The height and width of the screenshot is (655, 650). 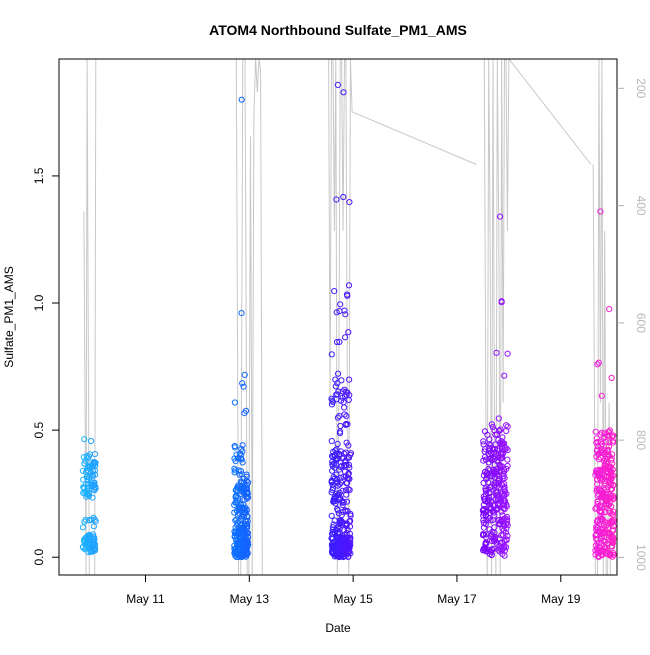 I want to click on y-tick-label: 0.5, so click(x=39, y=429).